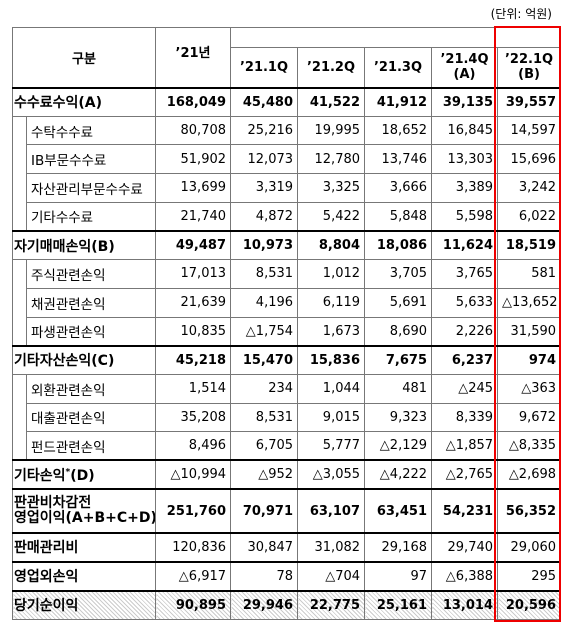 This screenshot has height=623, width=564. What do you see at coordinates (331, 67) in the screenshot?
I see `quarter-label: ’21.2Q` at bounding box center [331, 67].